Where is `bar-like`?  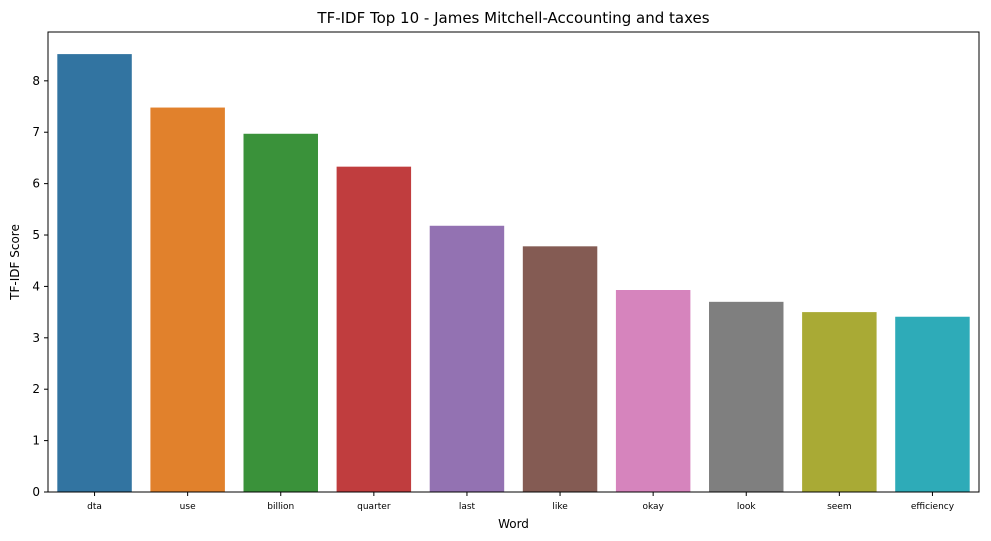
bar-like is located at coordinates (560, 369).